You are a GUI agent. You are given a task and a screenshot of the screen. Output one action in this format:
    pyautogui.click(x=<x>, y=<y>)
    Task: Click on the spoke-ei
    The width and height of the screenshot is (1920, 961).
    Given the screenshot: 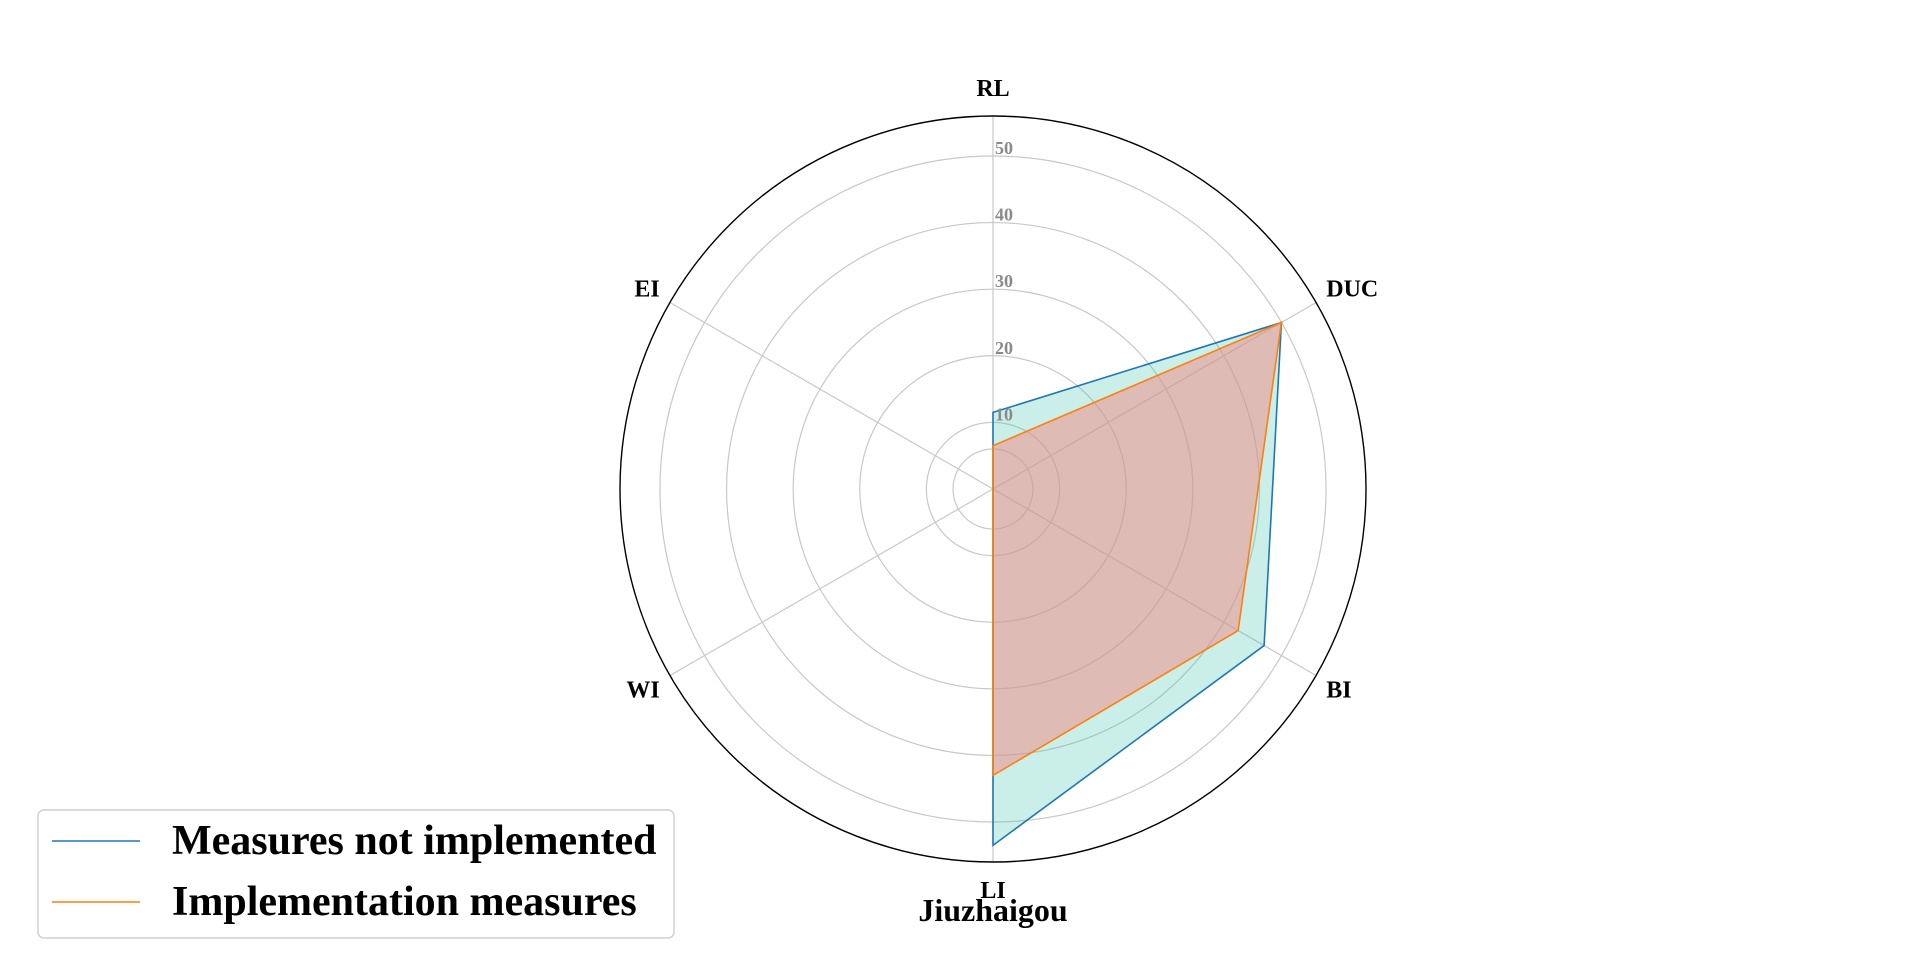 What is the action you would take?
    pyautogui.click(x=831, y=395)
    